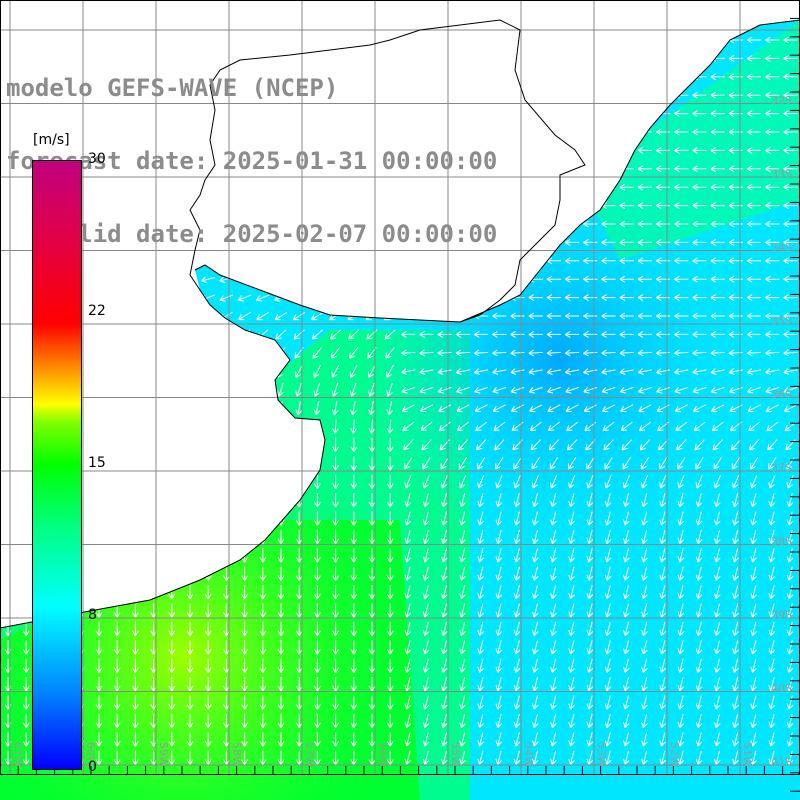 This screenshot has width=800, height=800. What do you see at coordinates (781, 321) in the screenshot?
I see `lat-label: 35S` at bounding box center [781, 321].